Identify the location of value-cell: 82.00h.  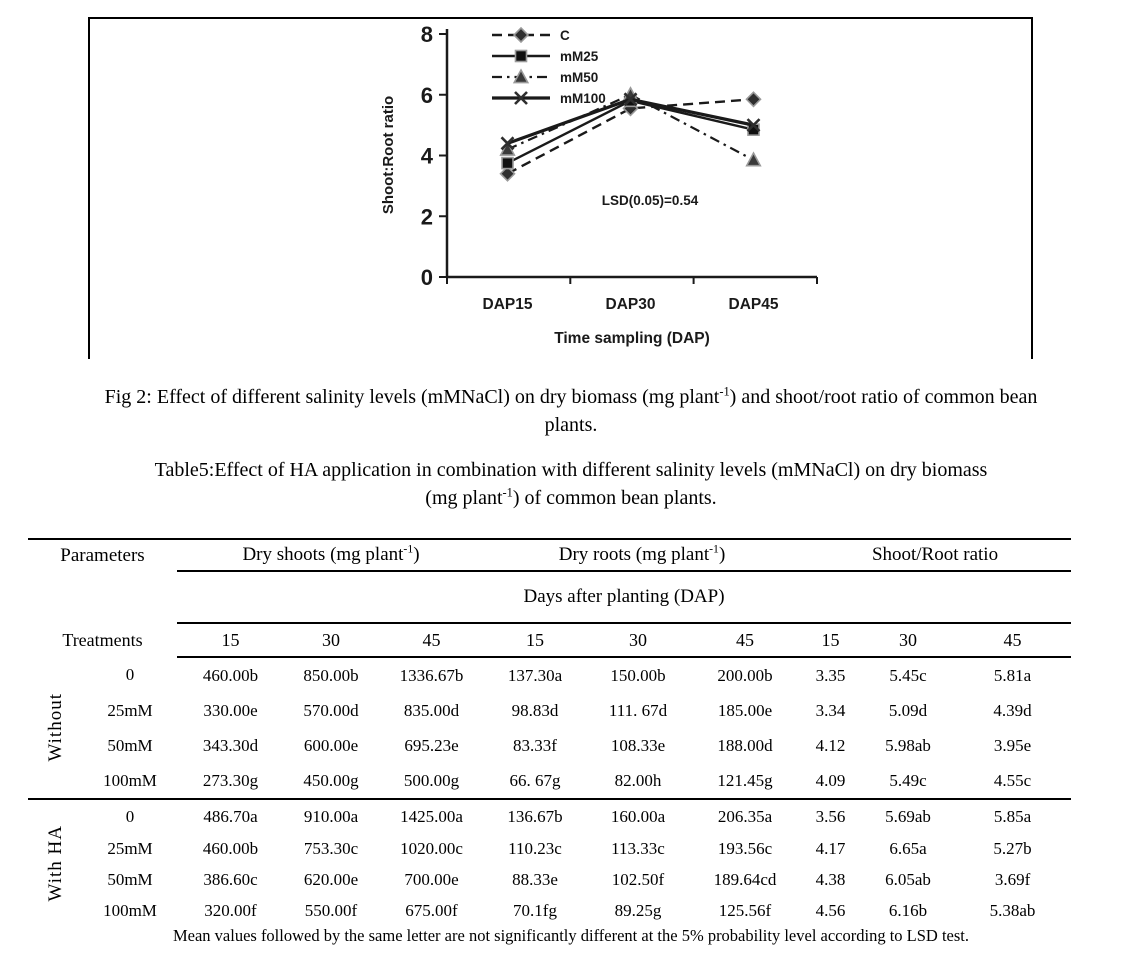
(638, 780).